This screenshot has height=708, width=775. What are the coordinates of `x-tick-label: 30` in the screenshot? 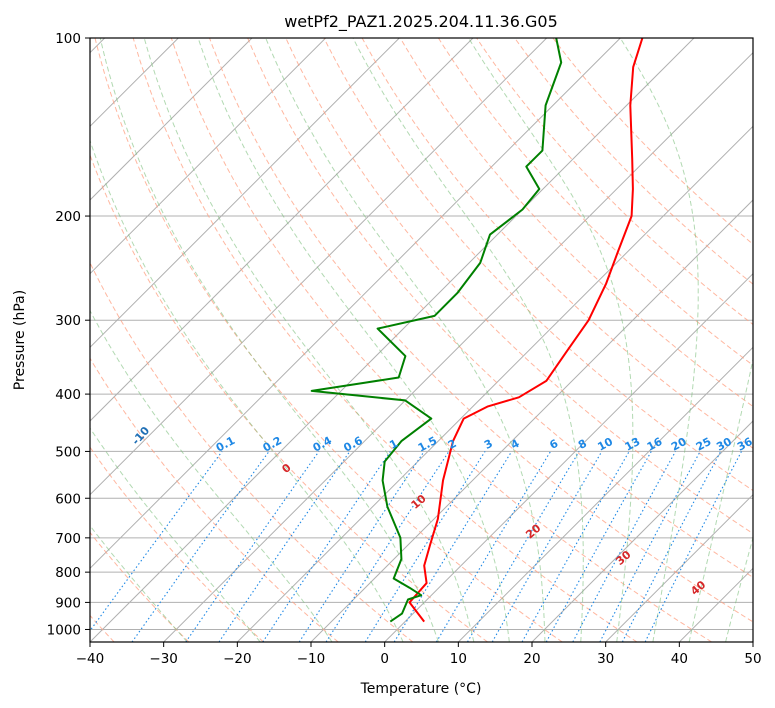 It's located at (605, 659).